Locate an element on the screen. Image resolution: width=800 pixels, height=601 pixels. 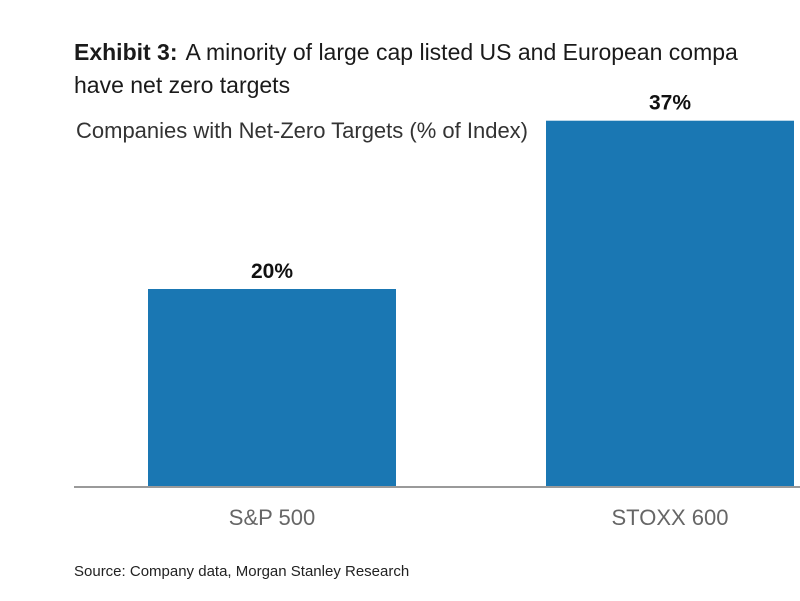
exhibit-title-line-2: have net zero targets is located at coordinates (182, 85).